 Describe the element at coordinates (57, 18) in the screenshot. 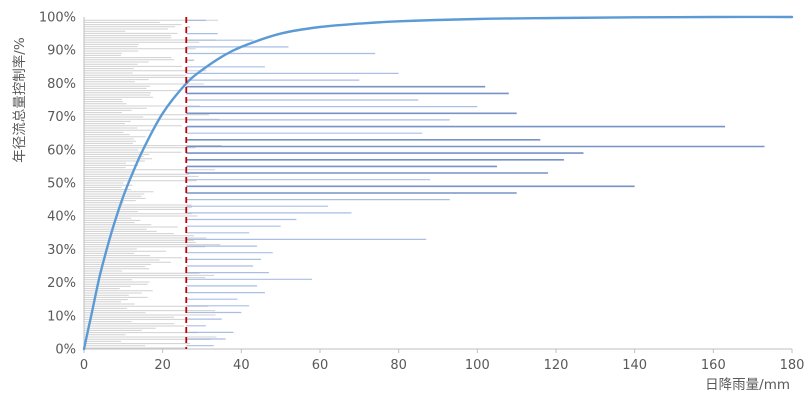

I see `y-tick-label: 100%` at that location.